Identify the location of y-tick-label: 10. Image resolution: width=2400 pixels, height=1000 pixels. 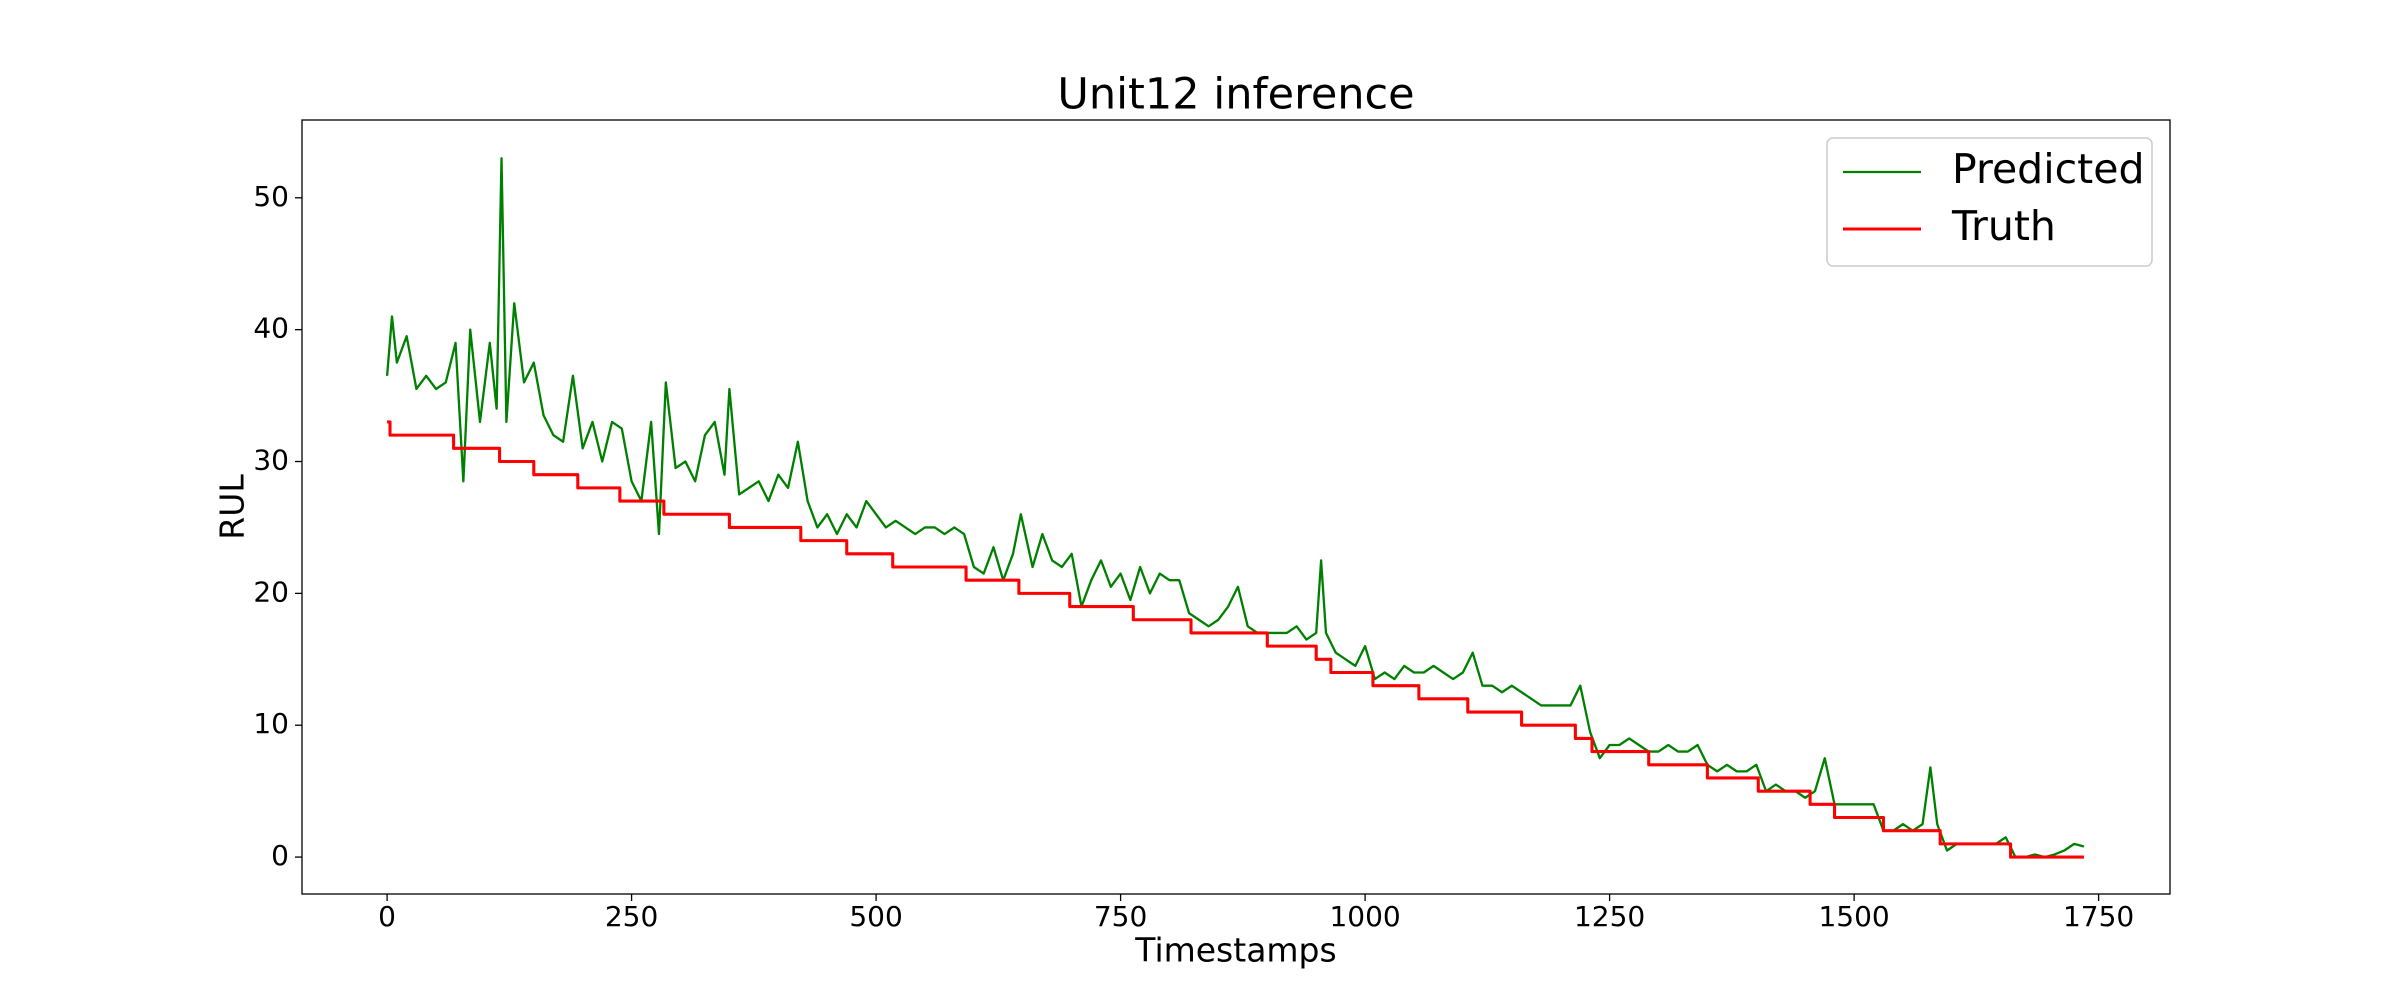
(271, 723).